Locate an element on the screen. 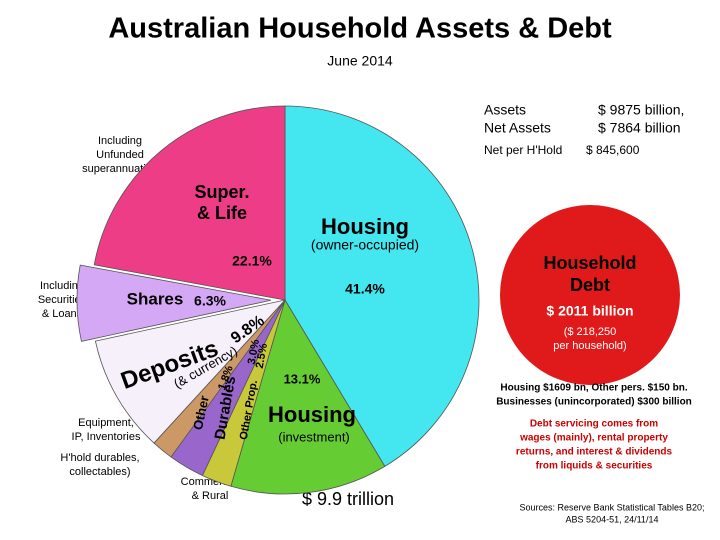  net-assets-value: $ 7864 billion is located at coordinates (639, 128).